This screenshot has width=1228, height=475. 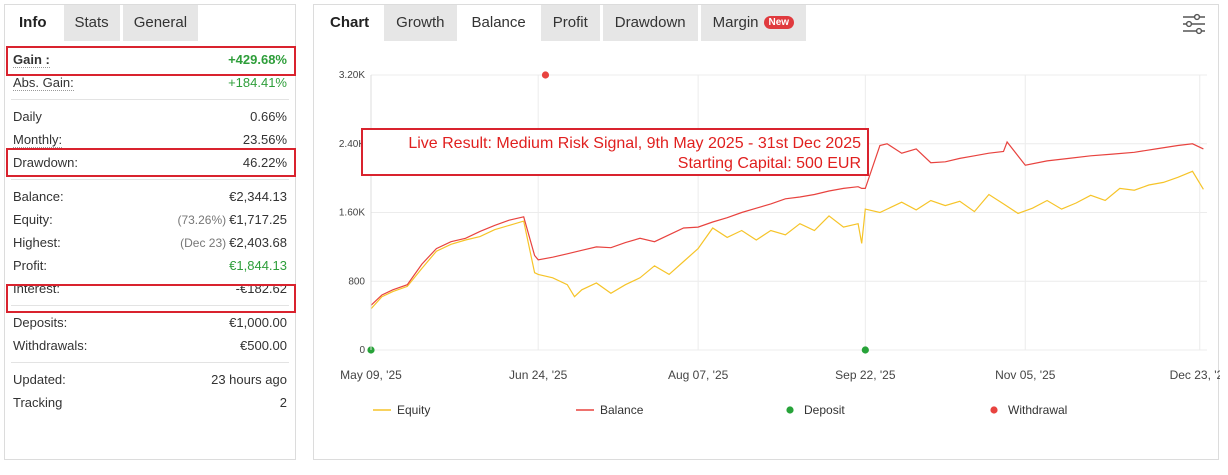 I want to click on annotation-line-2: Starting Capital: 500 EUR, so click(x=769, y=163).